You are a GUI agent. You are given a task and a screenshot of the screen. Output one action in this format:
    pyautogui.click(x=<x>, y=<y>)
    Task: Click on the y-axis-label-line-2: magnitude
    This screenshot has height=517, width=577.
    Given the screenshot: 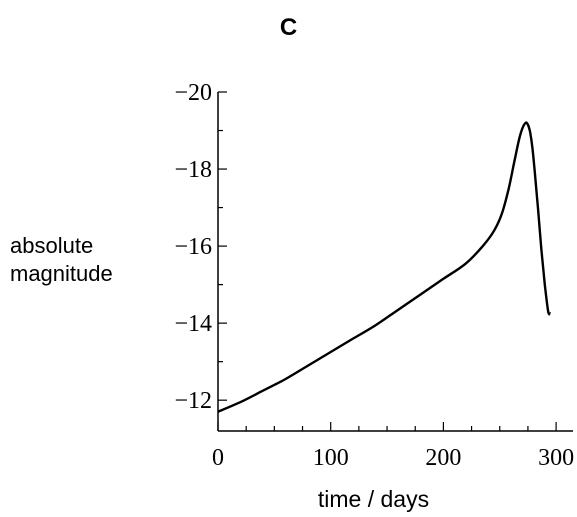 What is the action you would take?
    pyautogui.click(x=61, y=273)
    